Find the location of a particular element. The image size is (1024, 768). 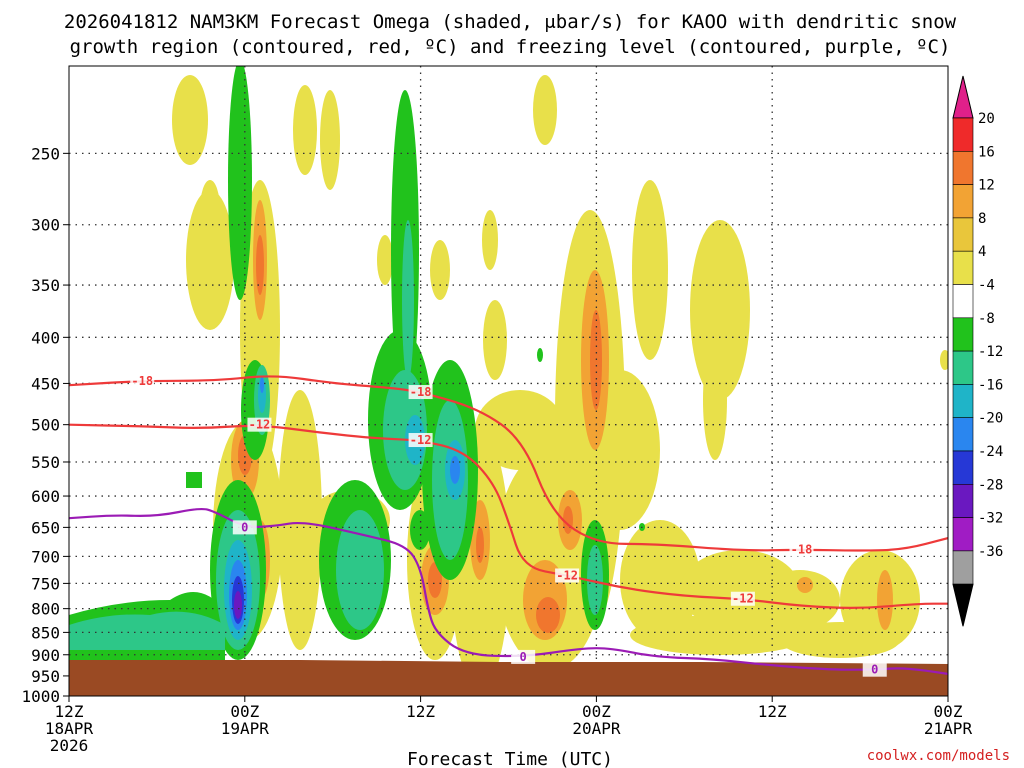

y-tick-label-500: 500 is located at coordinates (45, 425).